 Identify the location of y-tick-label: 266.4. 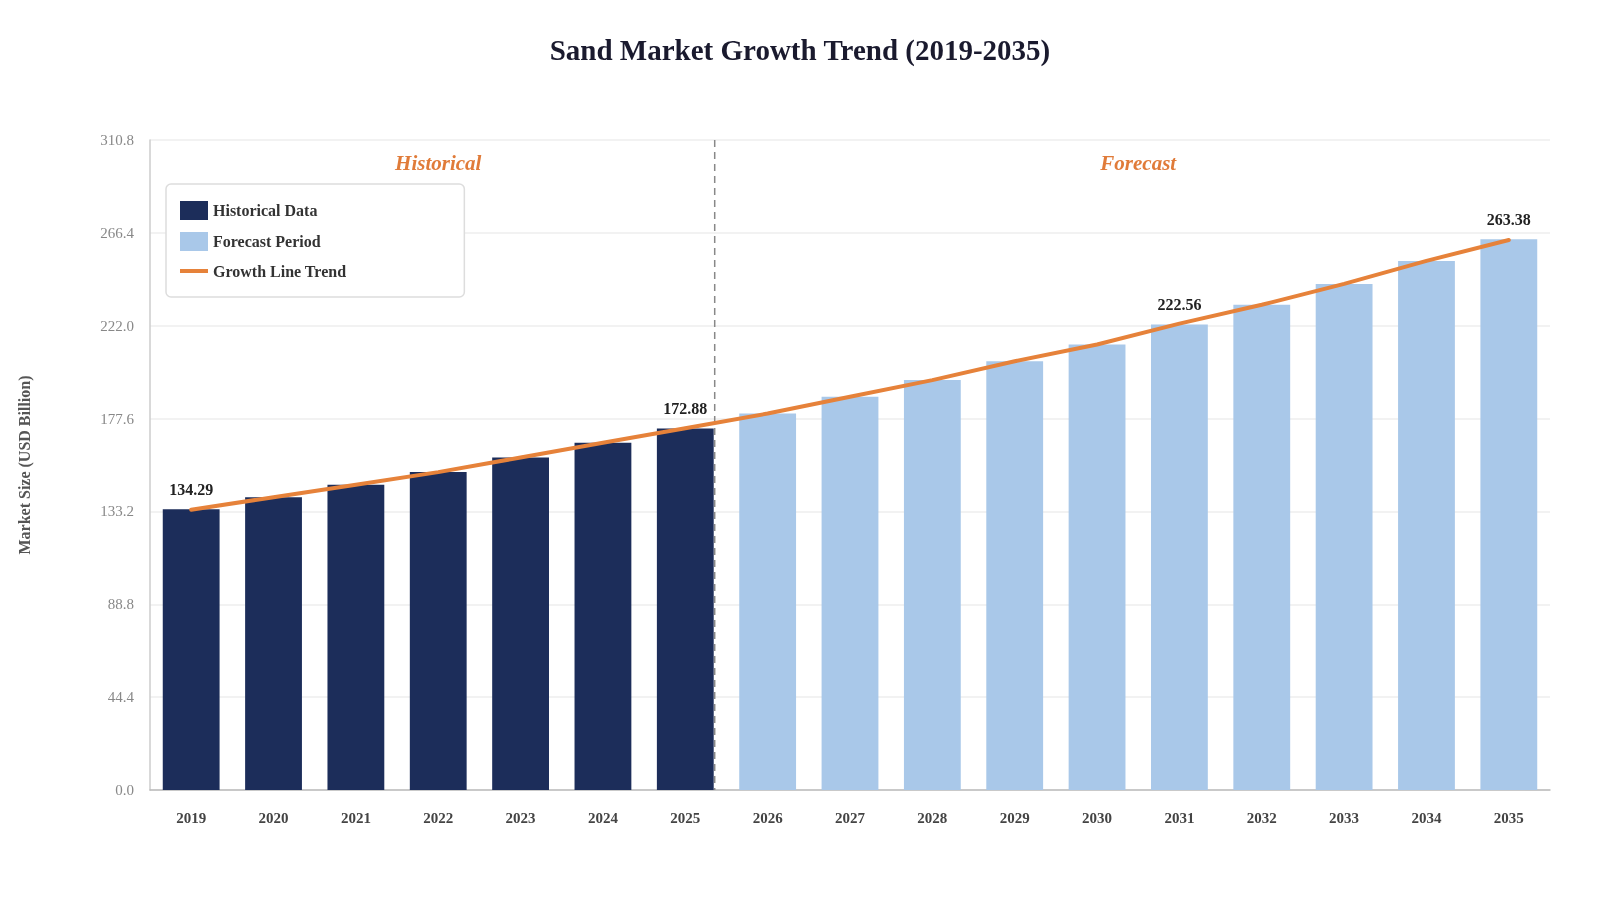
(117, 232).